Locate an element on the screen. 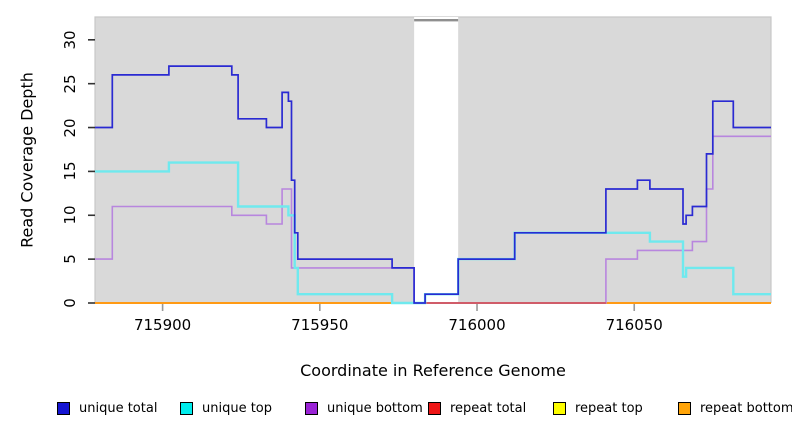  legend-swatch-repeat-bottom is located at coordinates (684, 408).